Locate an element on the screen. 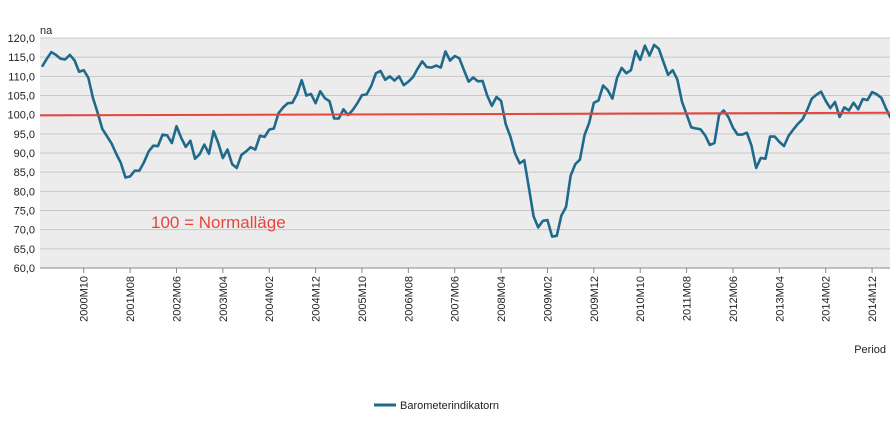 The width and height of the screenshot is (890, 426). legend: Barometerindikatorn is located at coordinates (436, 406).